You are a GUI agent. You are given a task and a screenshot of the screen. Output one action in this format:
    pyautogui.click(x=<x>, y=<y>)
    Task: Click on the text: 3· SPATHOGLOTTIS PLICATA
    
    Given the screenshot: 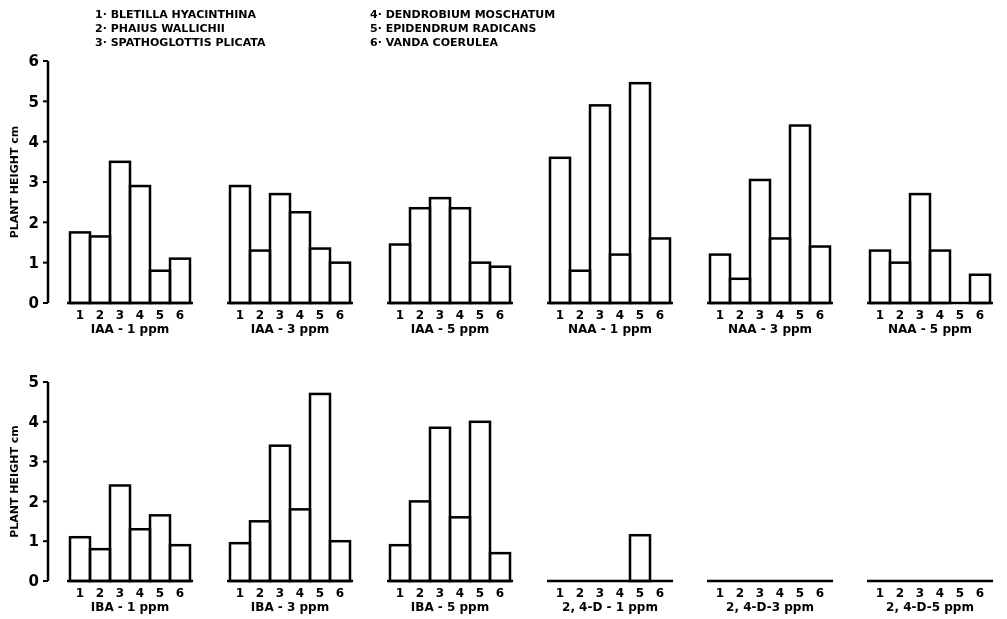 What is the action you would take?
    pyautogui.click(x=180, y=42)
    